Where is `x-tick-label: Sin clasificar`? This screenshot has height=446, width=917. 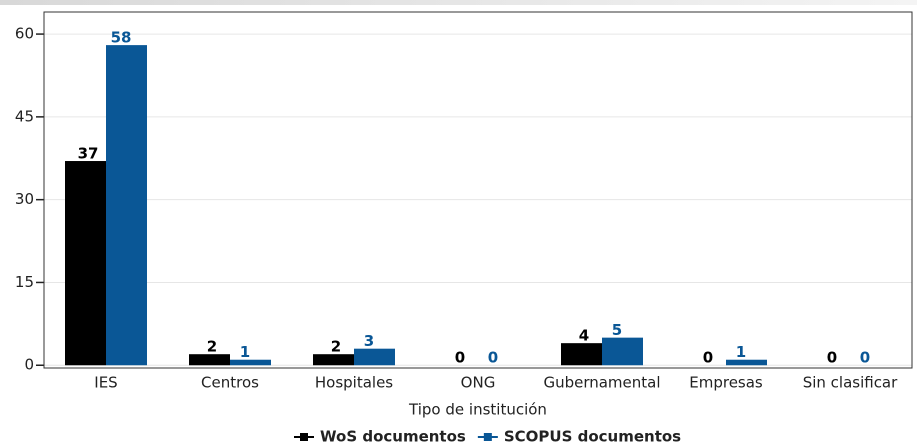
x-tick-label: Sin clasificar is located at coordinates (850, 383).